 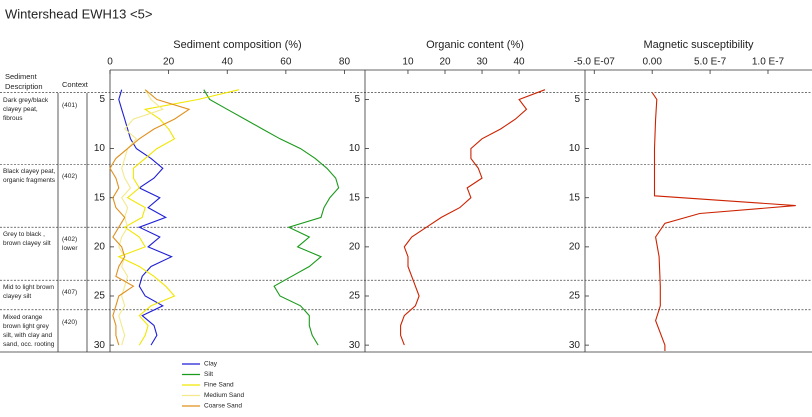 What do you see at coordinates (286, 62) in the screenshot?
I see `x-tick-label: 60` at bounding box center [286, 62].